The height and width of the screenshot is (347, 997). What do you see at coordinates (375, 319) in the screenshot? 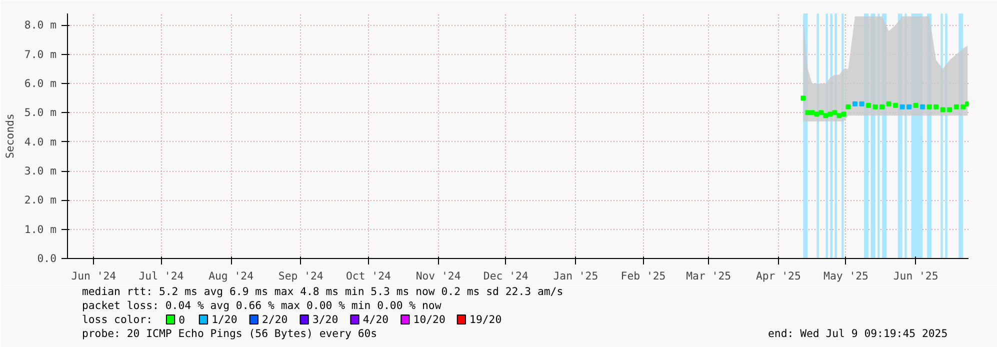
I see `legend-label: 4/20` at bounding box center [375, 319].